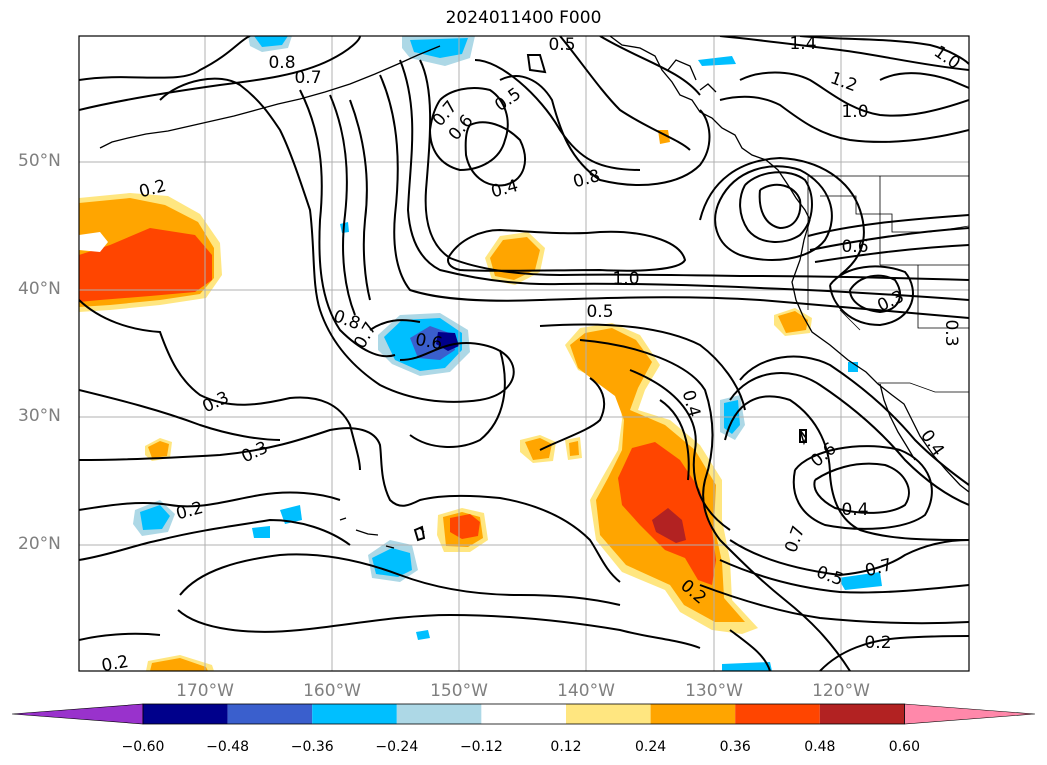  I want to click on colorbar-tick-label: −0.12, so click(481, 747).